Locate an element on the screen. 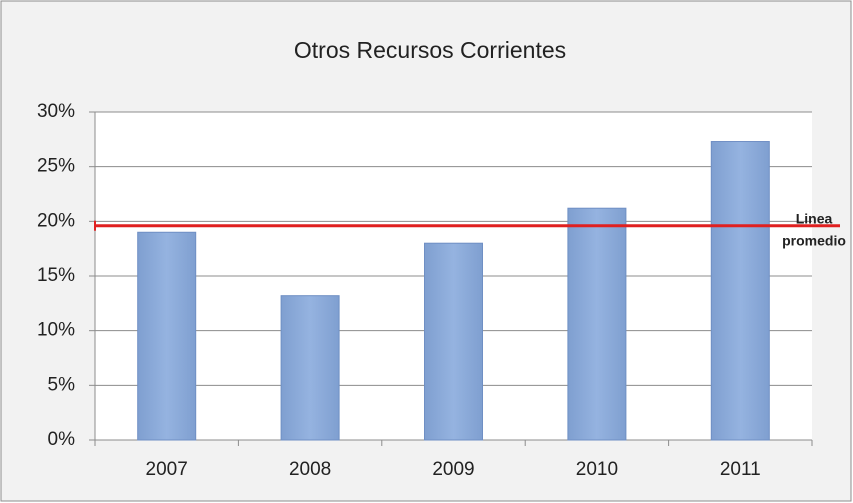 This screenshot has width=853, height=503. x-tick-label: 2007 is located at coordinates (167, 469).